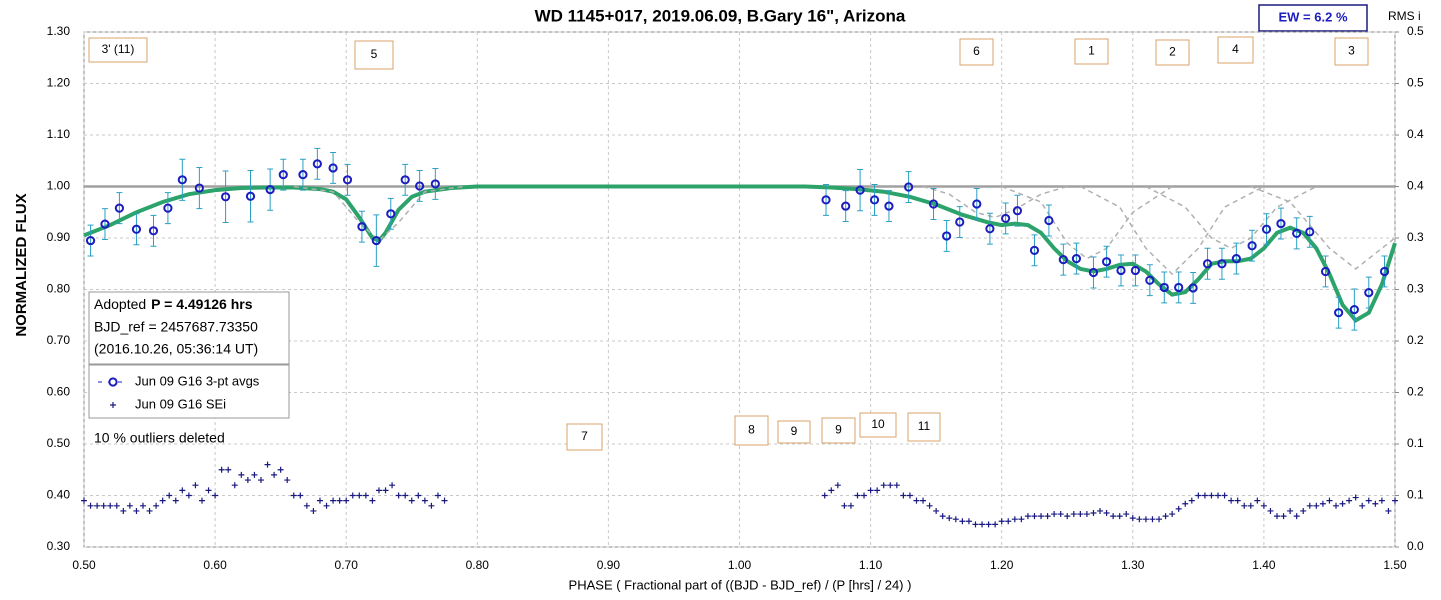  What do you see at coordinates (838, 430) in the screenshot?
I see `annotation: 9` at bounding box center [838, 430].